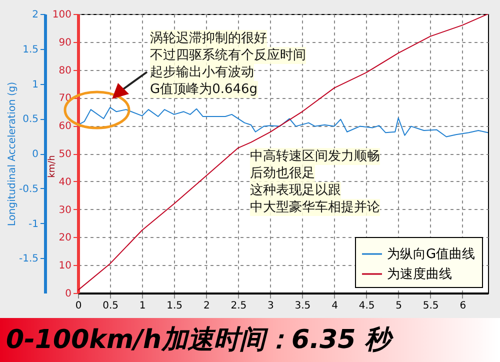  Describe the element at coordinates (302, 306) in the screenshot. I see `x-tick-label: 3.5` at that location.